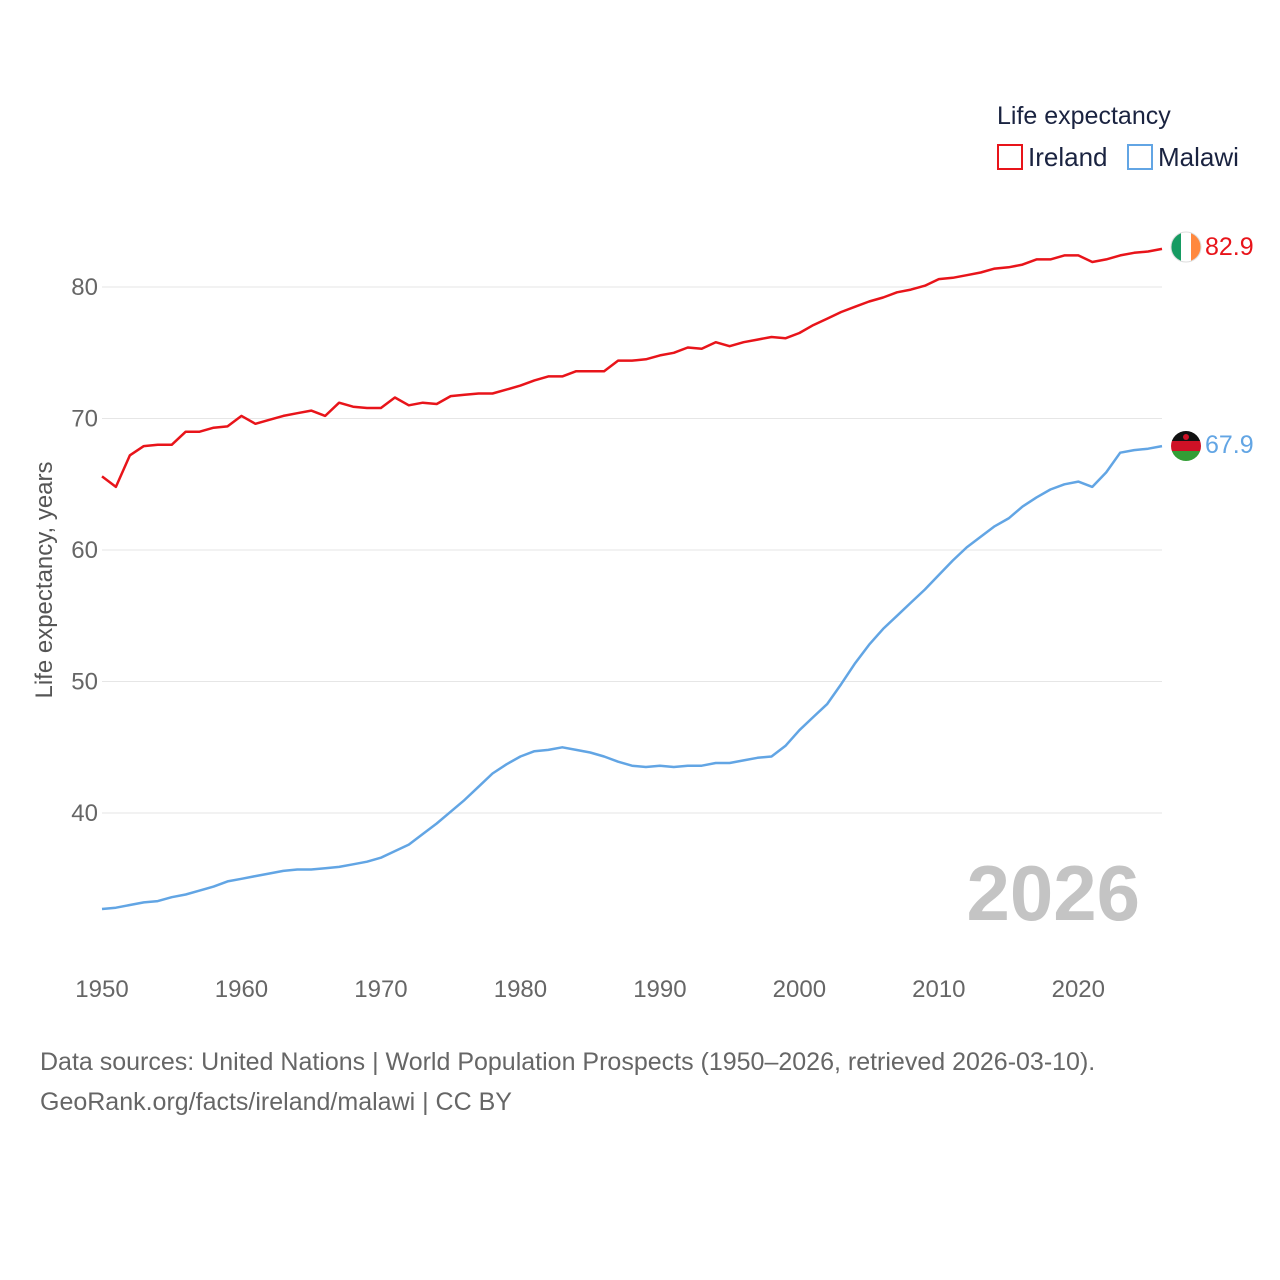  I want to click on x-axis-ticks: 1950 1960 1970 1980 1990 2000 2010 2020, so click(590, 989).